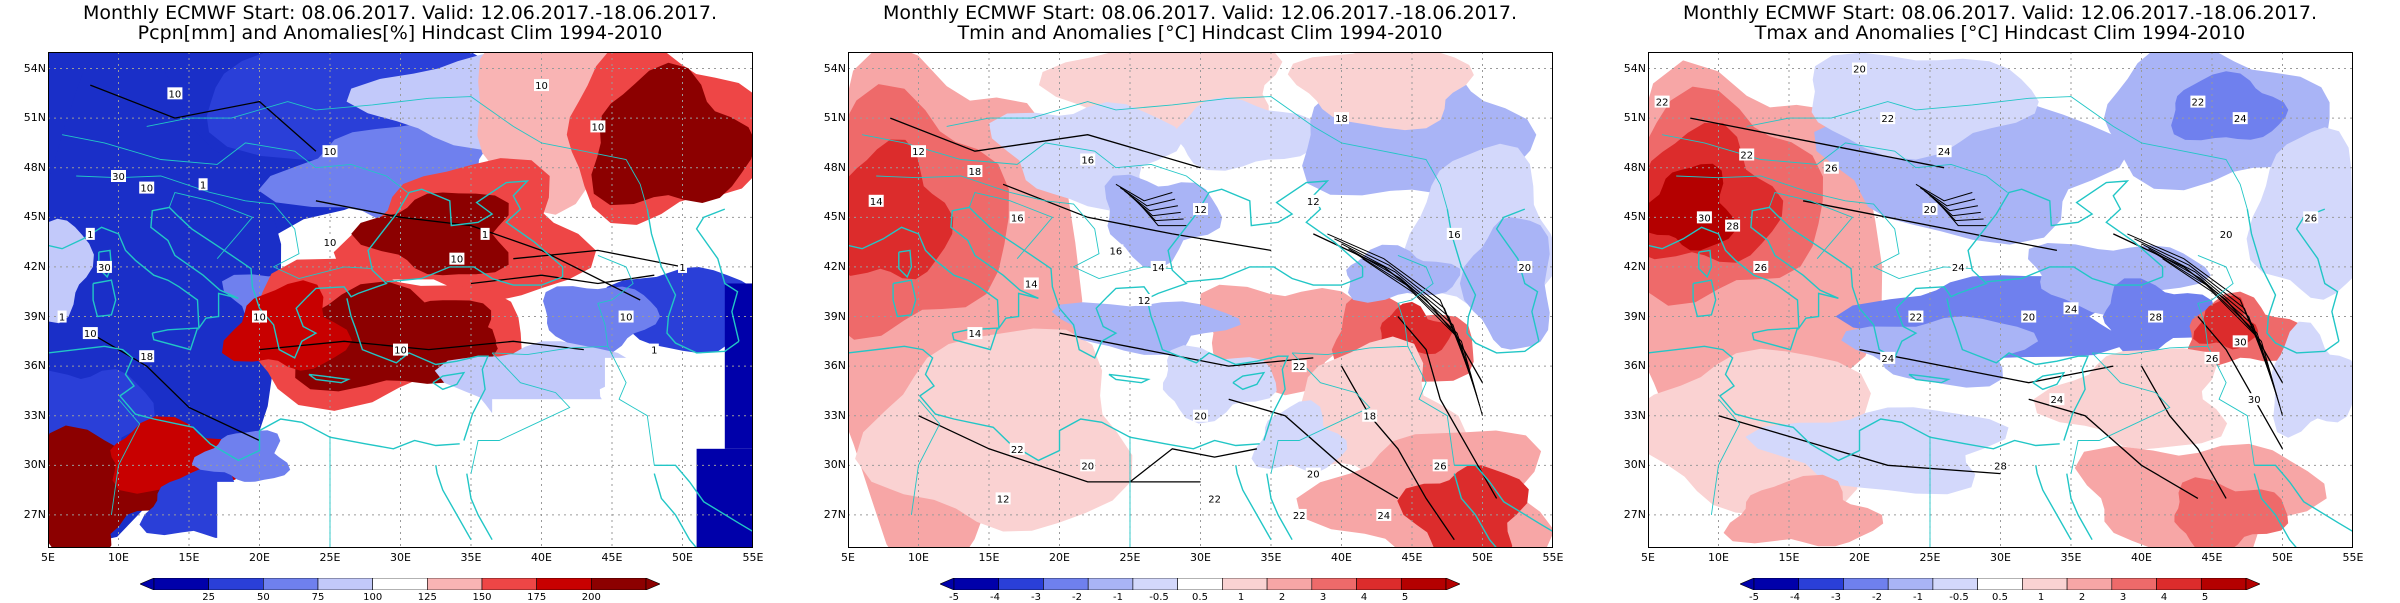 This screenshot has width=2400, height=603. Describe the element at coordinates (1383, 516) in the screenshot. I see `svg-text: 24` at that location.